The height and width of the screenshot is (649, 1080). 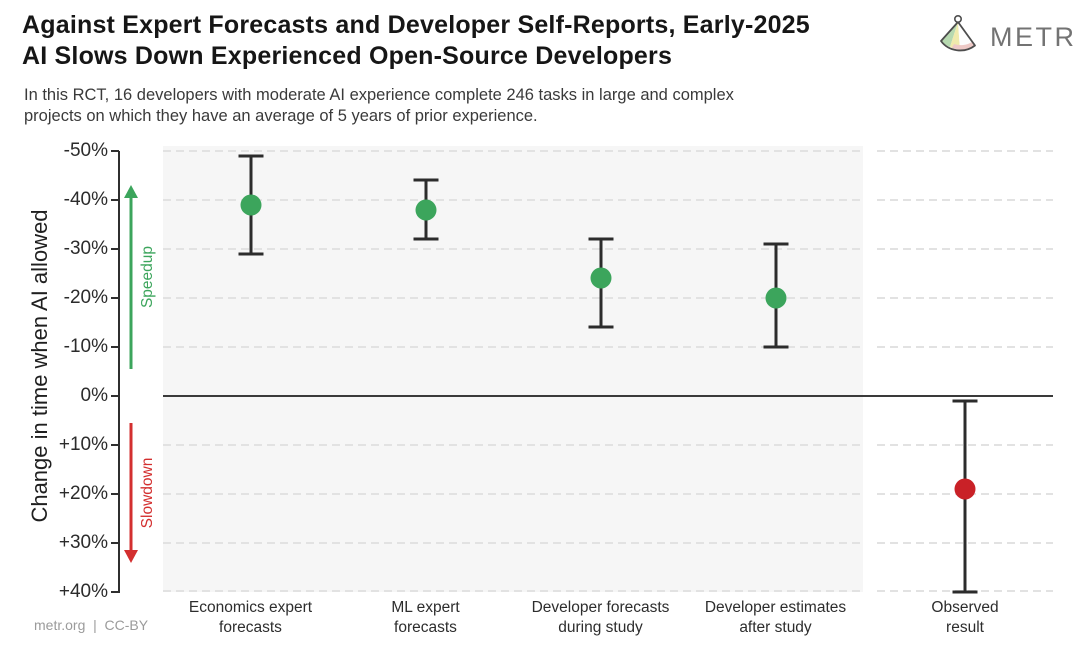 What do you see at coordinates (83, 542) in the screenshot?
I see `y-tick-label: +30%` at bounding box center [83, 542].